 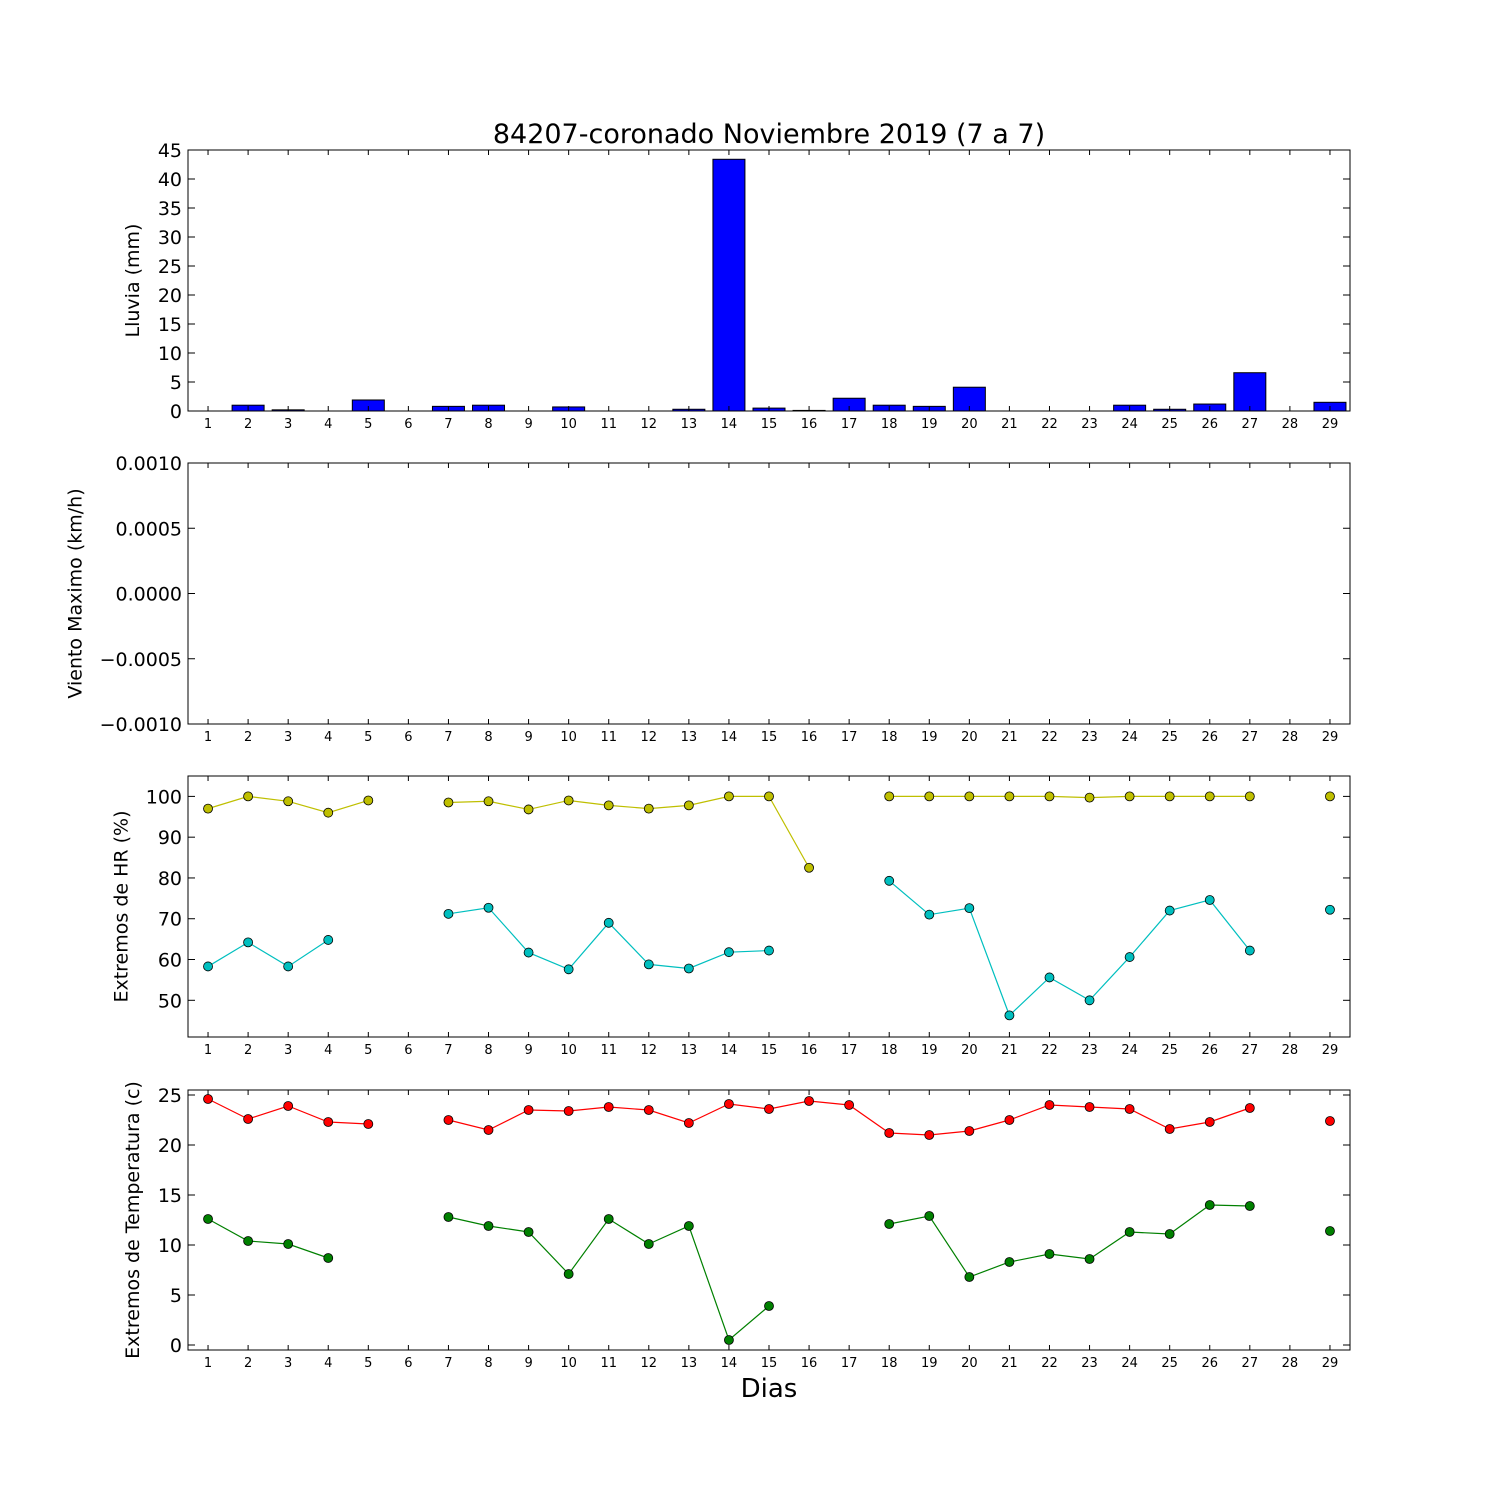 What do you see at coordinates (689, 1050) in the screenshot?
I see `hr-xtick-label-13: 13` at bounding box center [689, 1050].